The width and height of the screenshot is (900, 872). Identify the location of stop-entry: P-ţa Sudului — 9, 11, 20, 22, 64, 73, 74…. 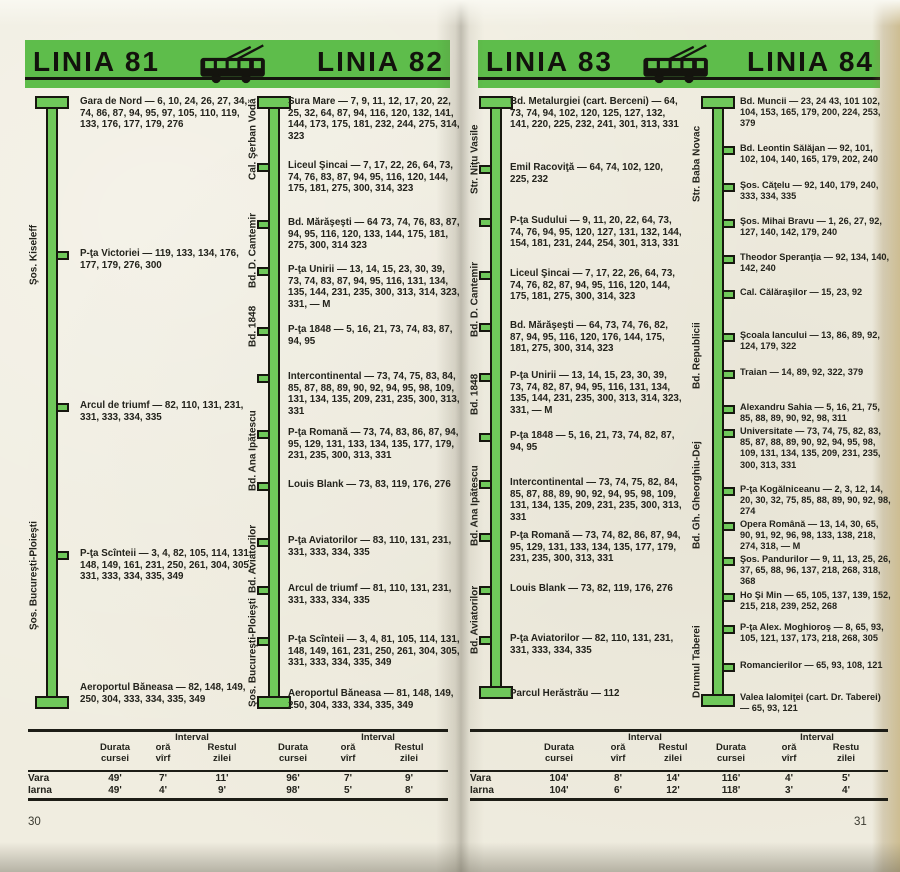
(596, 232).